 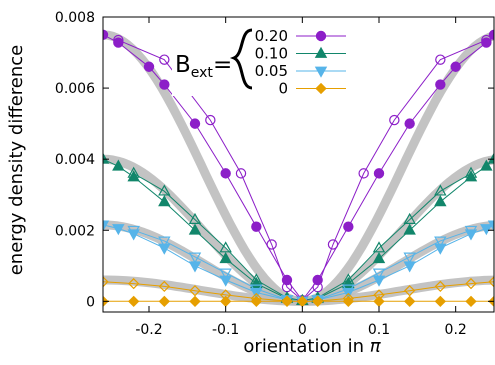 I want to click on legend-label-2: 0.05, so click(x=271, y=71).